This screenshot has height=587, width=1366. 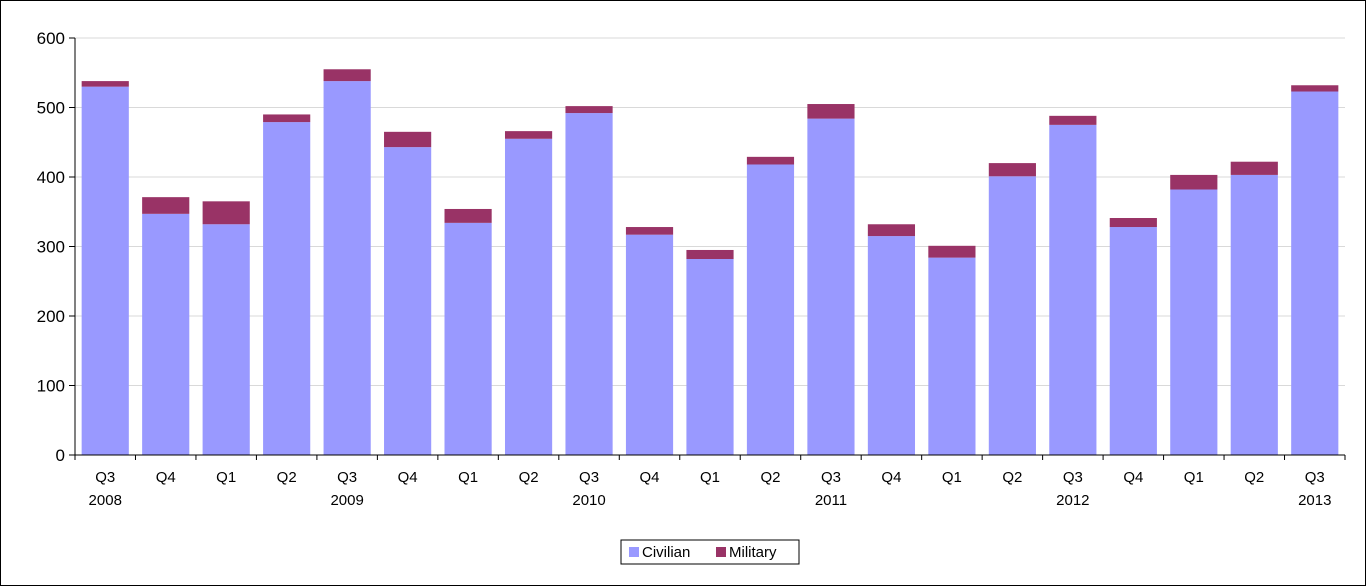 What do you see at coordinates (51, 38) in the screenshot?
I see `y-tick-label: 600` at bounding box center [51, 38].